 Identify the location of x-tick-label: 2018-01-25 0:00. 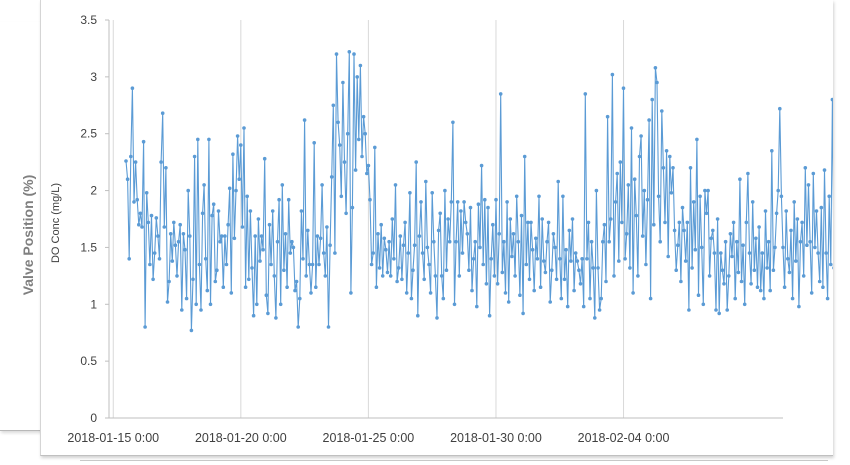
(369, 438).